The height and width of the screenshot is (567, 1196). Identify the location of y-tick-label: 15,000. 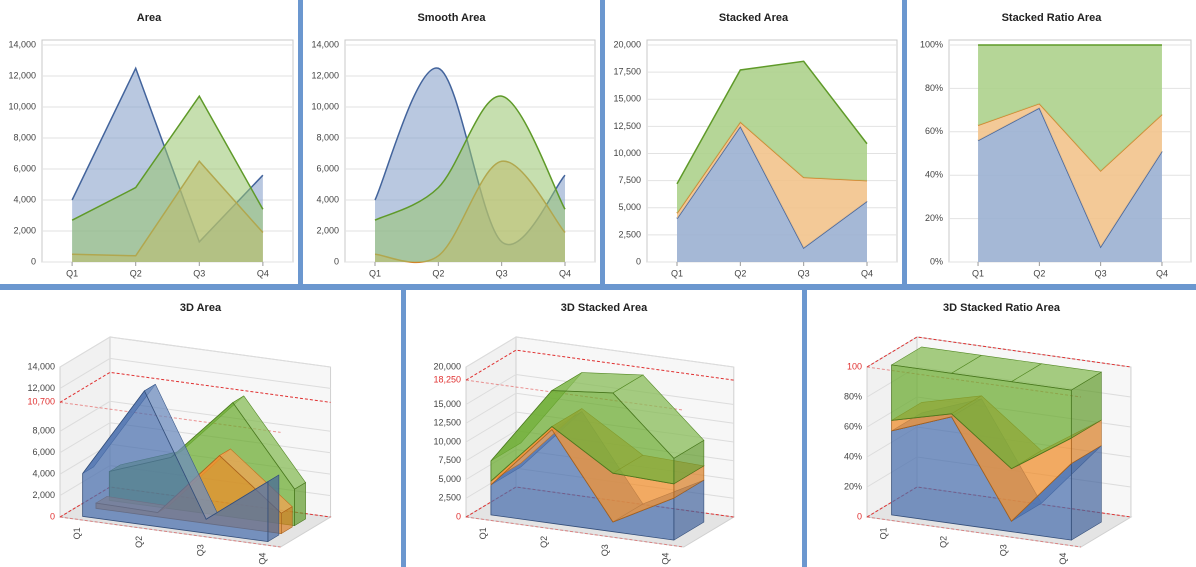
(447, 404).